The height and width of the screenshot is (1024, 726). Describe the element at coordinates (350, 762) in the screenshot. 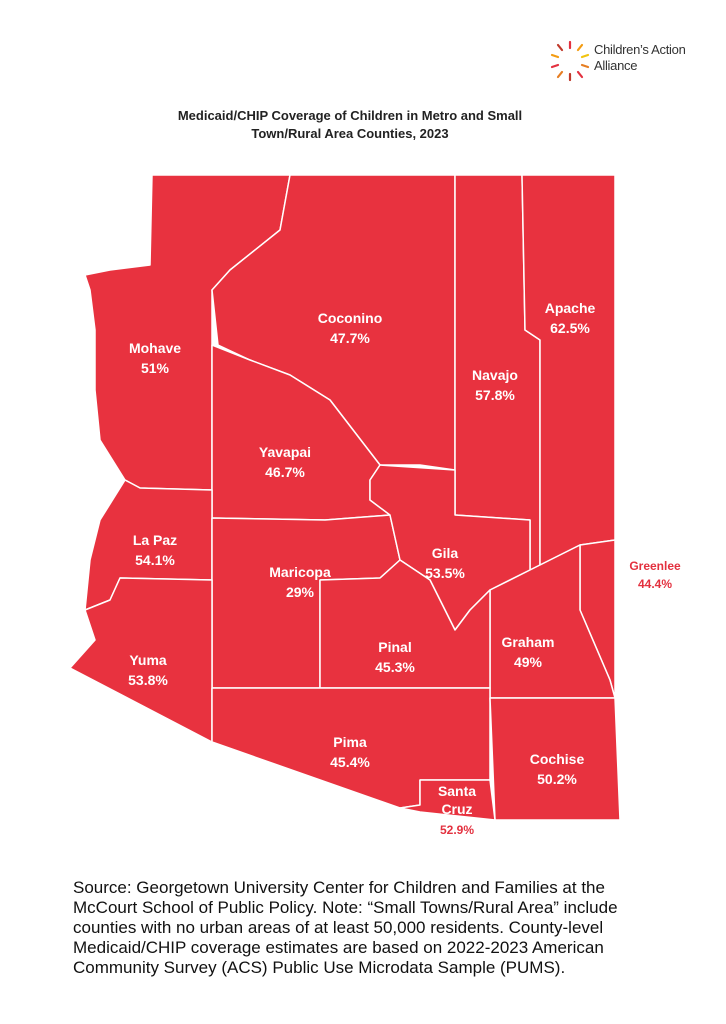

I see `county-value: 45.4%` at that location.